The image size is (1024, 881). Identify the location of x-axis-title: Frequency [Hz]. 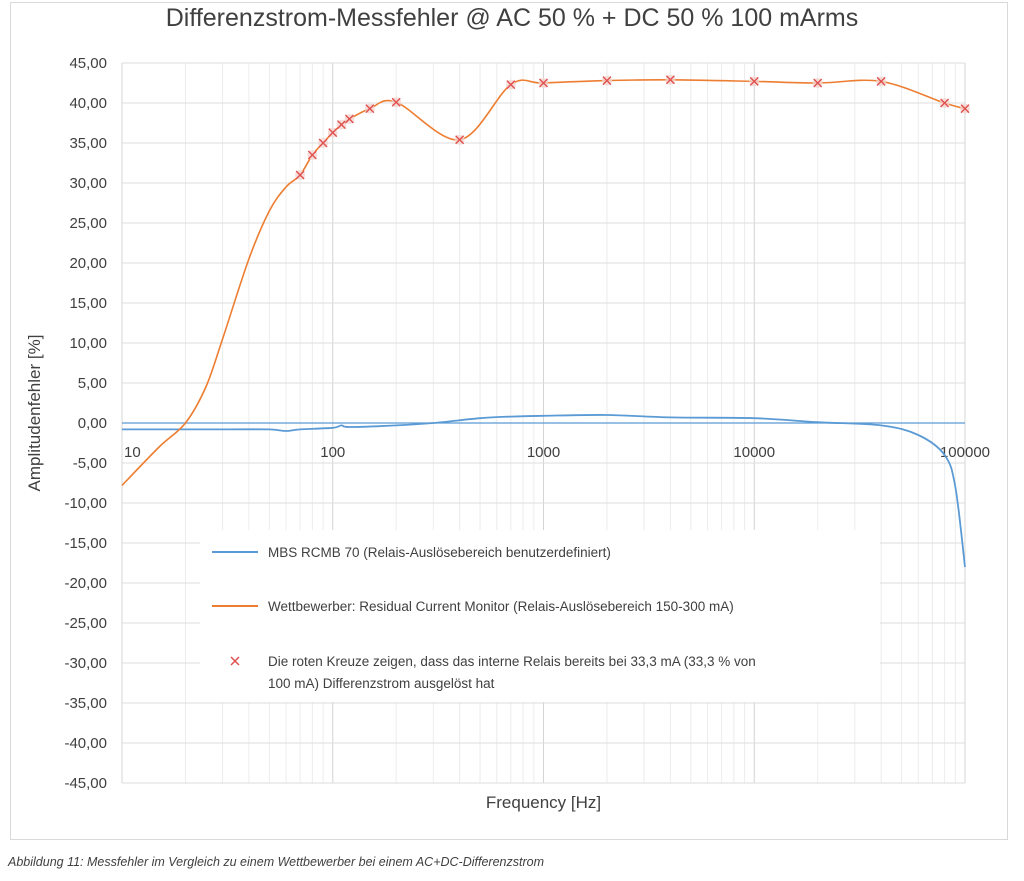
(543, 802).